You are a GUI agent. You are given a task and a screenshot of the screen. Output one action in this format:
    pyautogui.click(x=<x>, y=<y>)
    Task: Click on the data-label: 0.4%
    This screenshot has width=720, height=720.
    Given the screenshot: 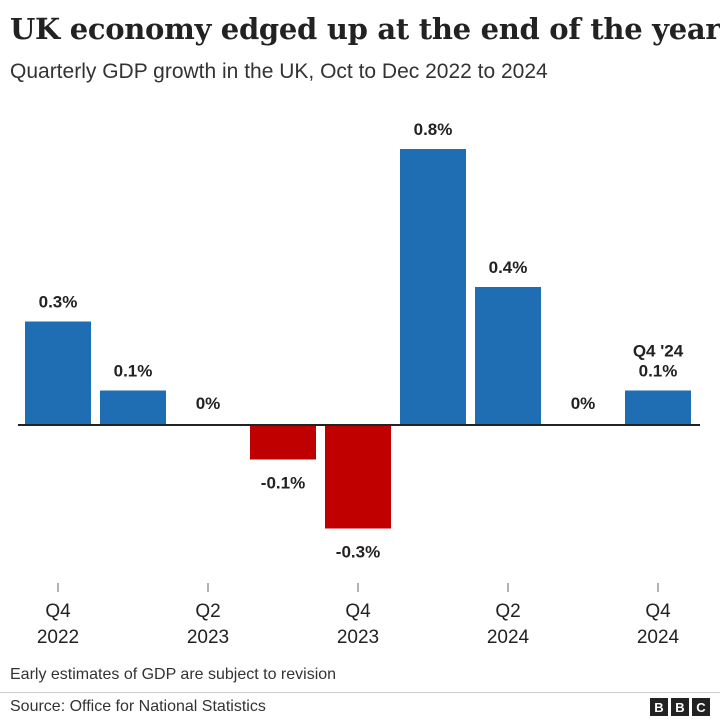 What is the action you would take?
    pyautogui.click(x=508, y=267)
    